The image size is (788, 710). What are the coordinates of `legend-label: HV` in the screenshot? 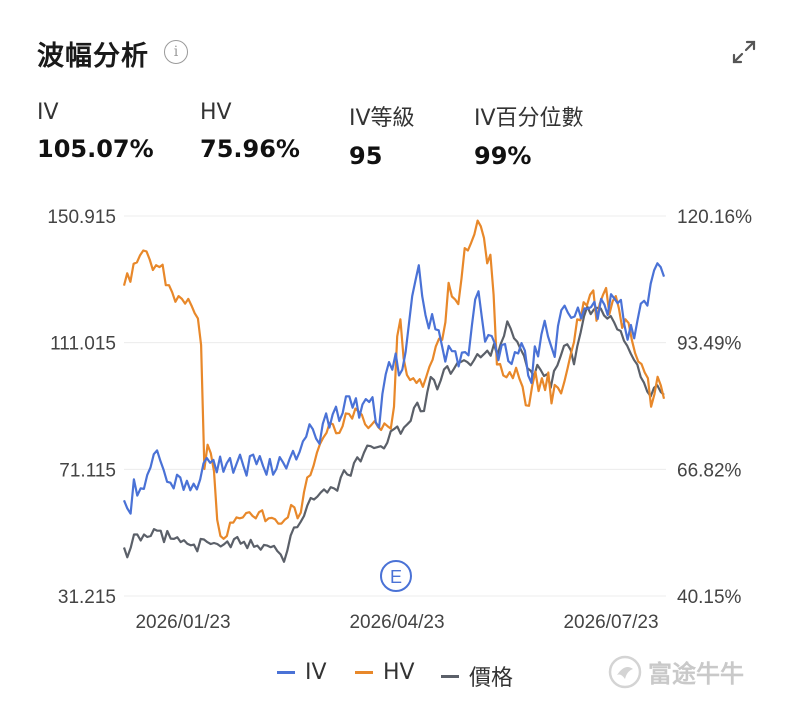 It's located at (399, 672).